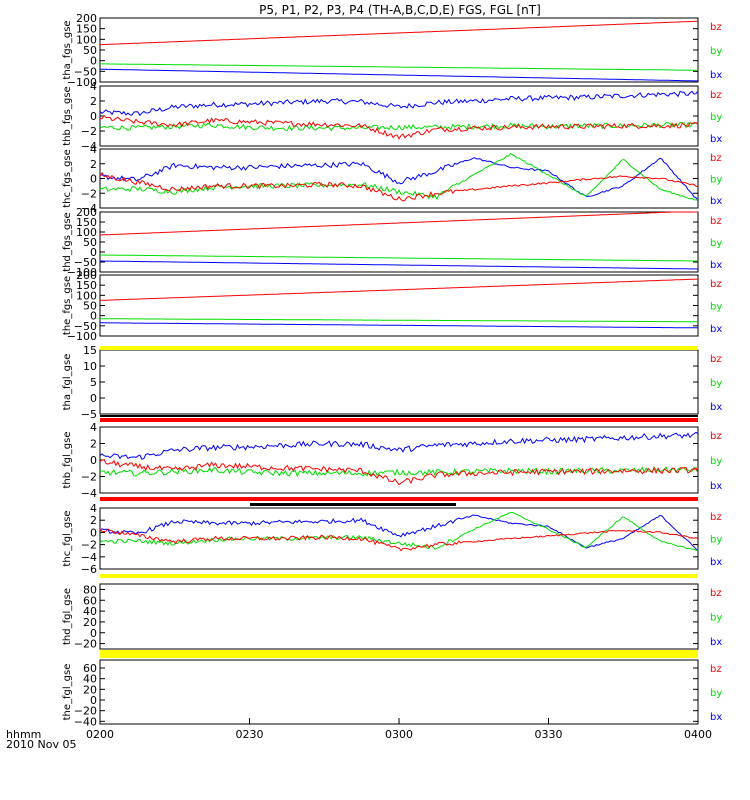  What do you see at coordinates (399, 734) in the screenshot?
I see `xtick-label: 0300` at bounding box center [399, 734].